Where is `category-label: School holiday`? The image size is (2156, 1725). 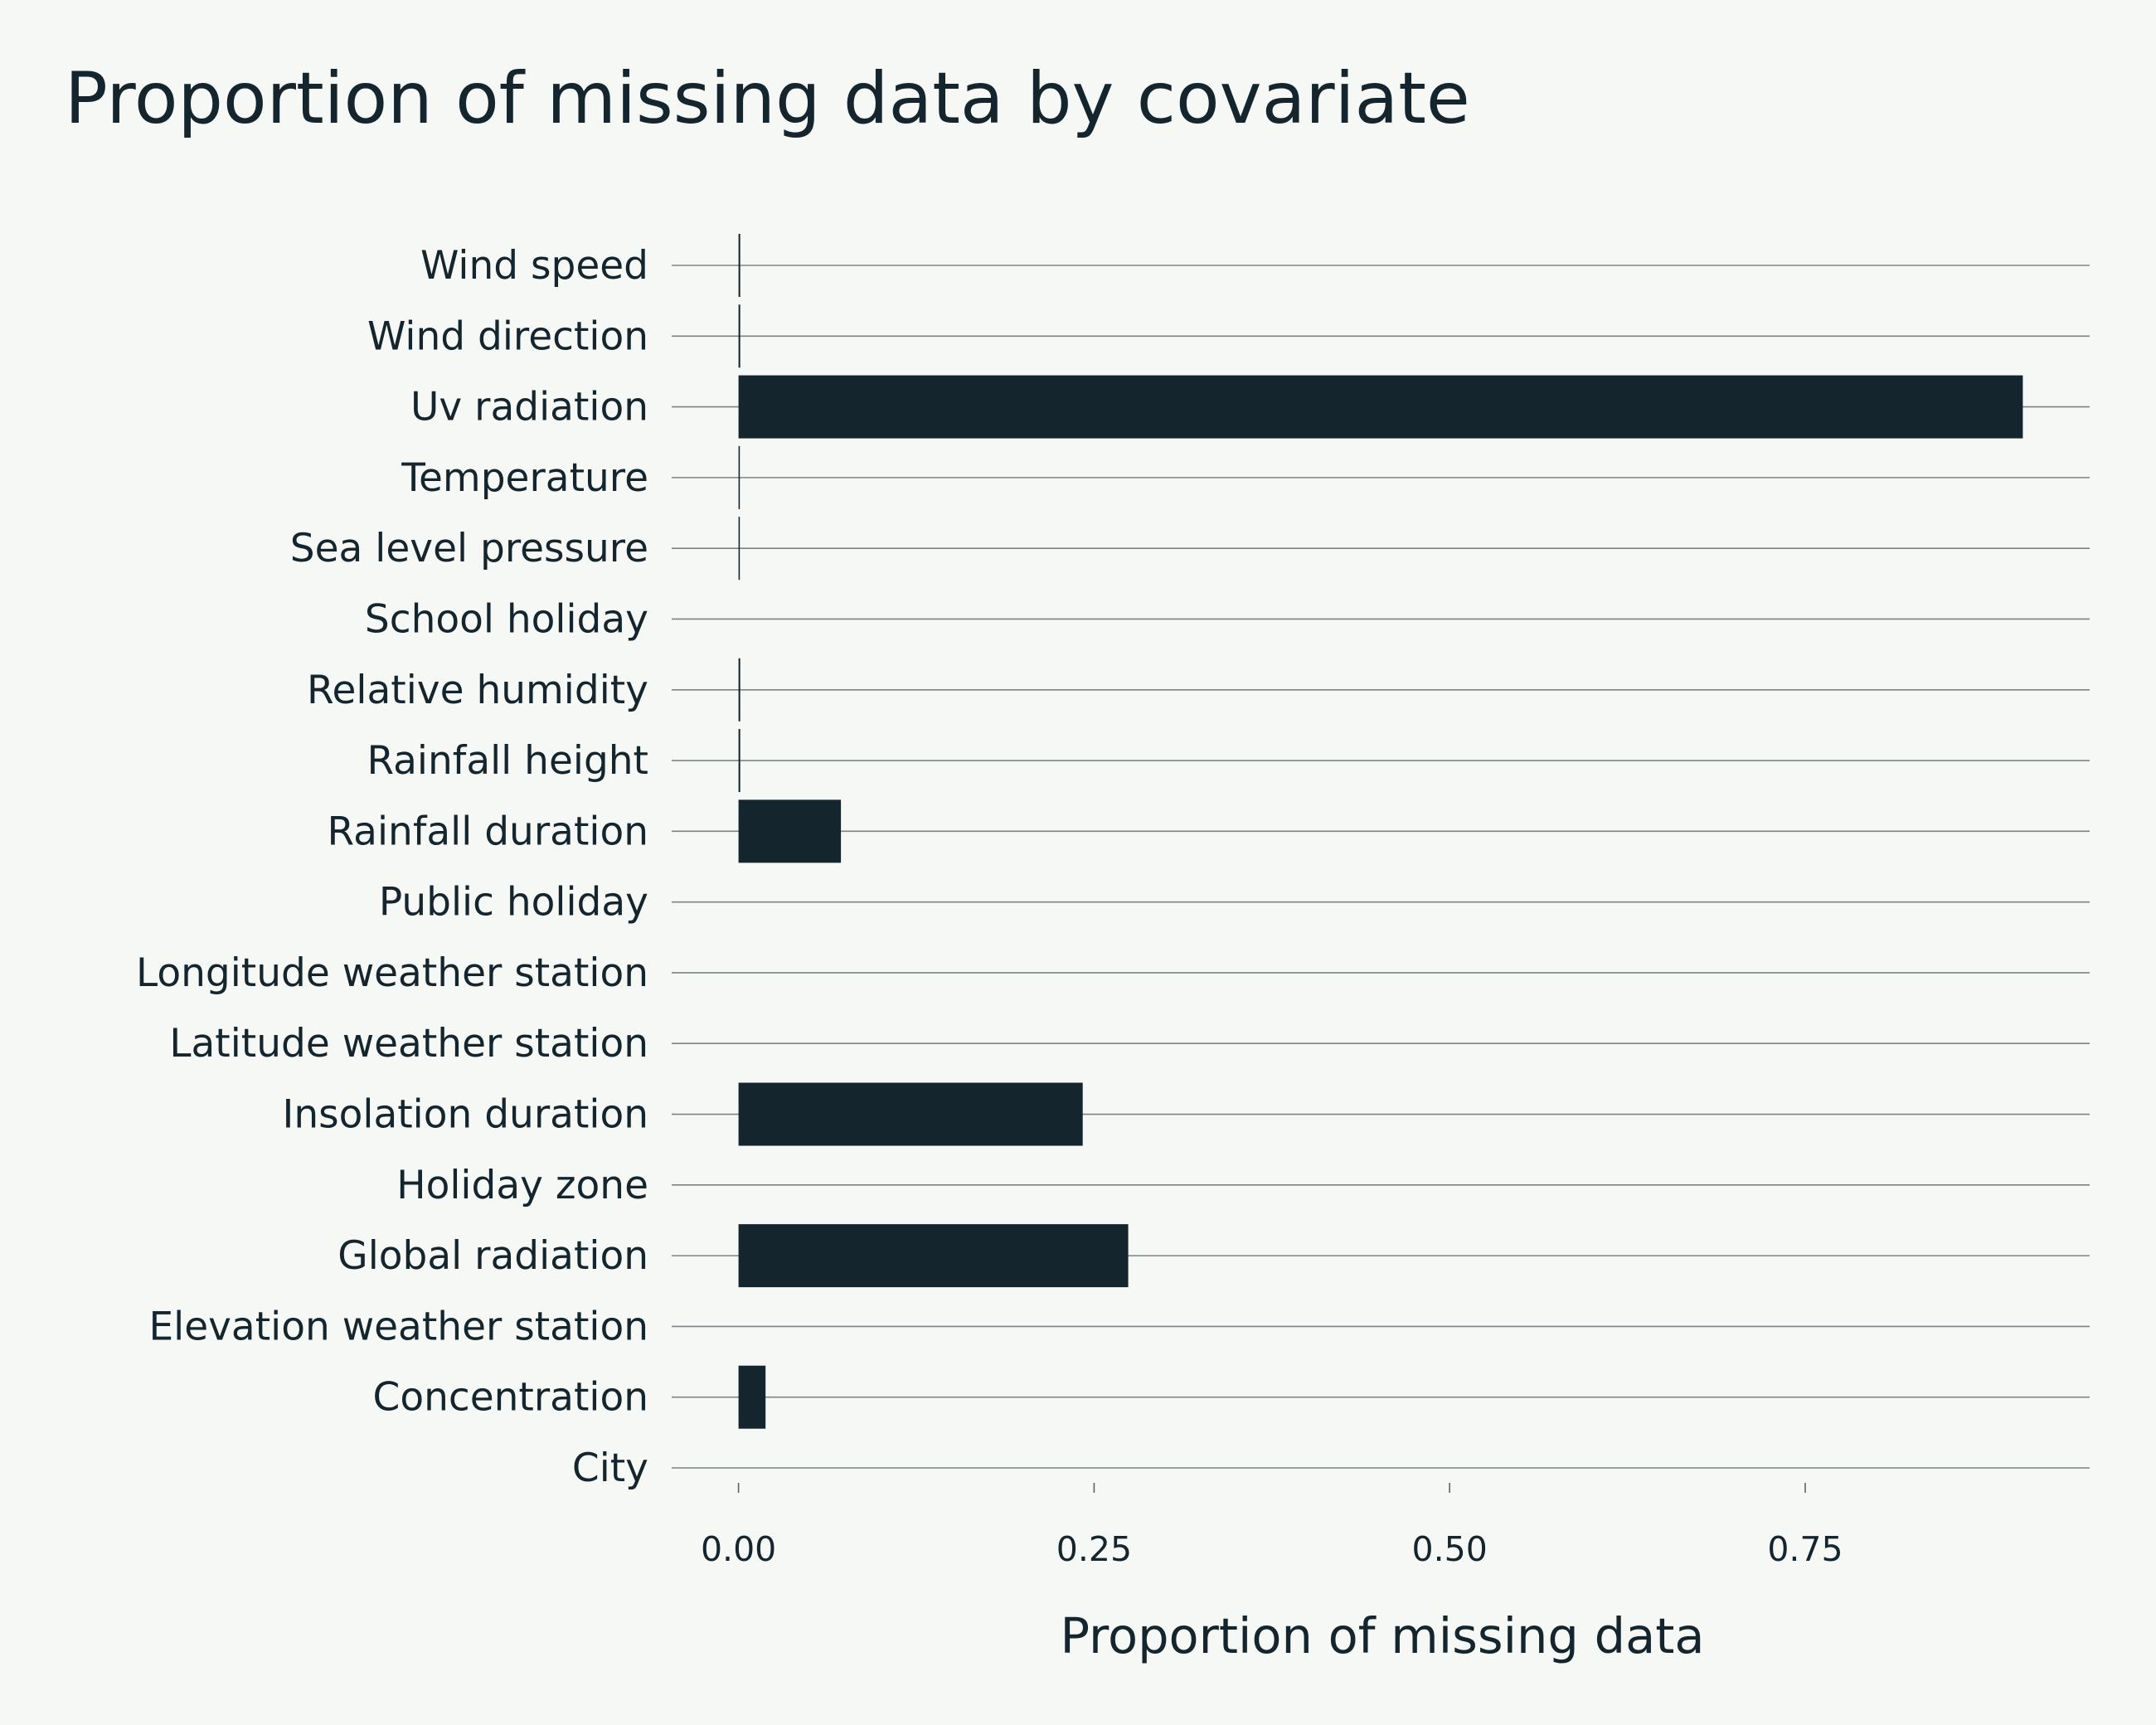 category-label: School holiday is located at coordinates (506, 619).